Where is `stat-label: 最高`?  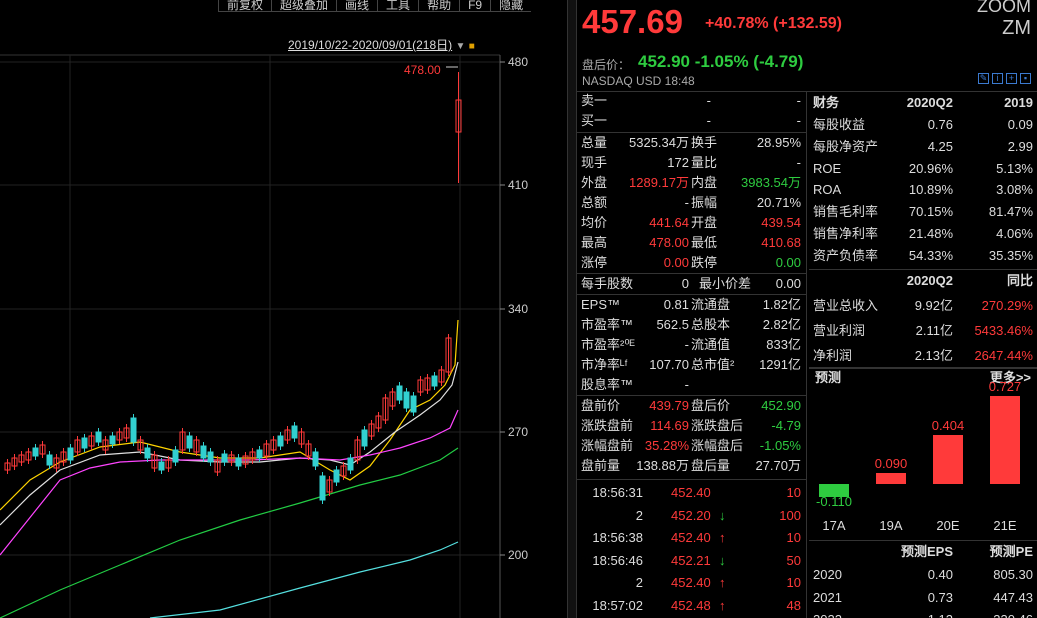
stat-label: 最高 is located at coordinates (594, 242).